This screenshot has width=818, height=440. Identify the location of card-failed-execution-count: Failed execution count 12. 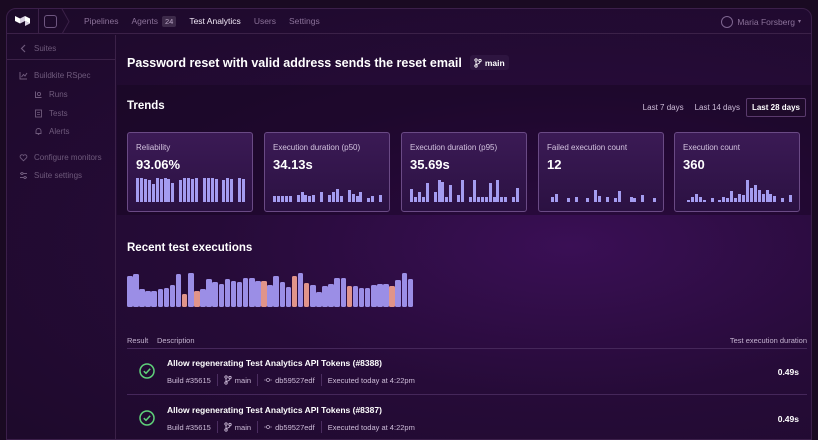
(601, 172).